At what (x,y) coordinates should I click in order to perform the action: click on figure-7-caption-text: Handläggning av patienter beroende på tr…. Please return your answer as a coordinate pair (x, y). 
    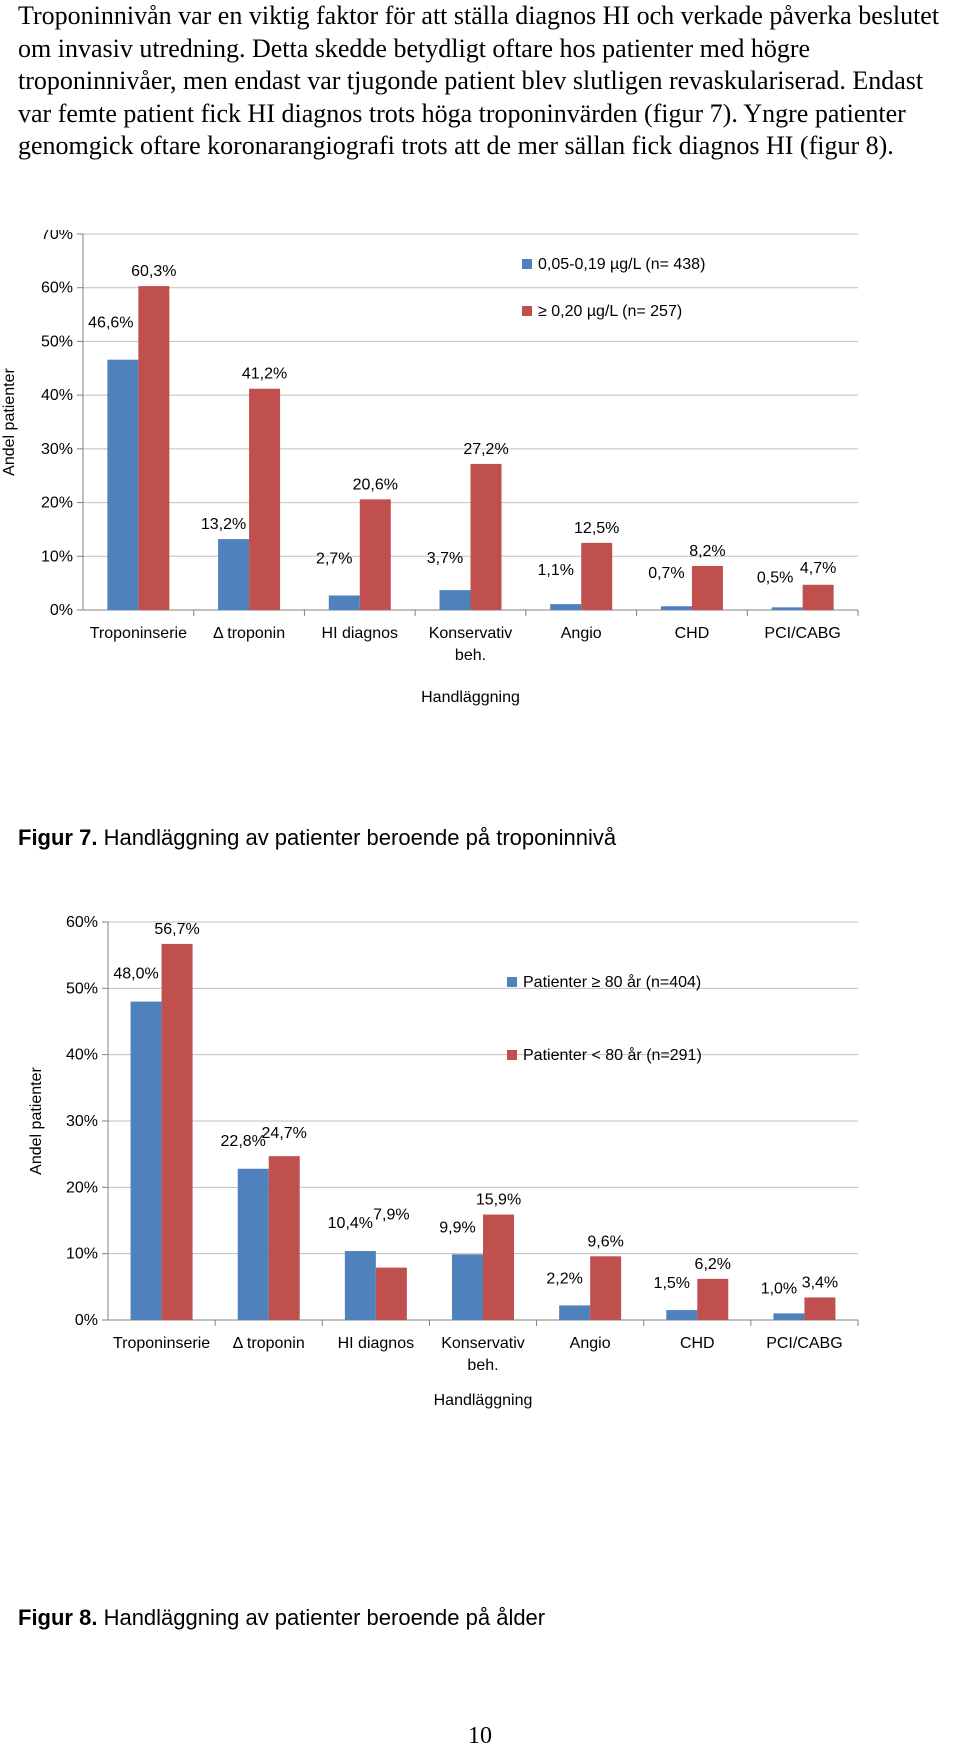
    Looking at the image, I should click on (357, 837).